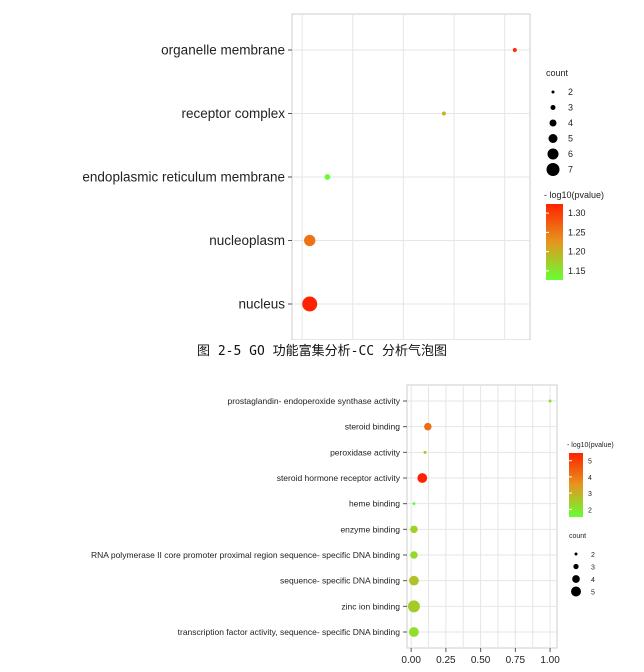 Image resolution: width=644 pixels, height=672 pixels. I want to click on mf-plot-area, so click(482, 516).